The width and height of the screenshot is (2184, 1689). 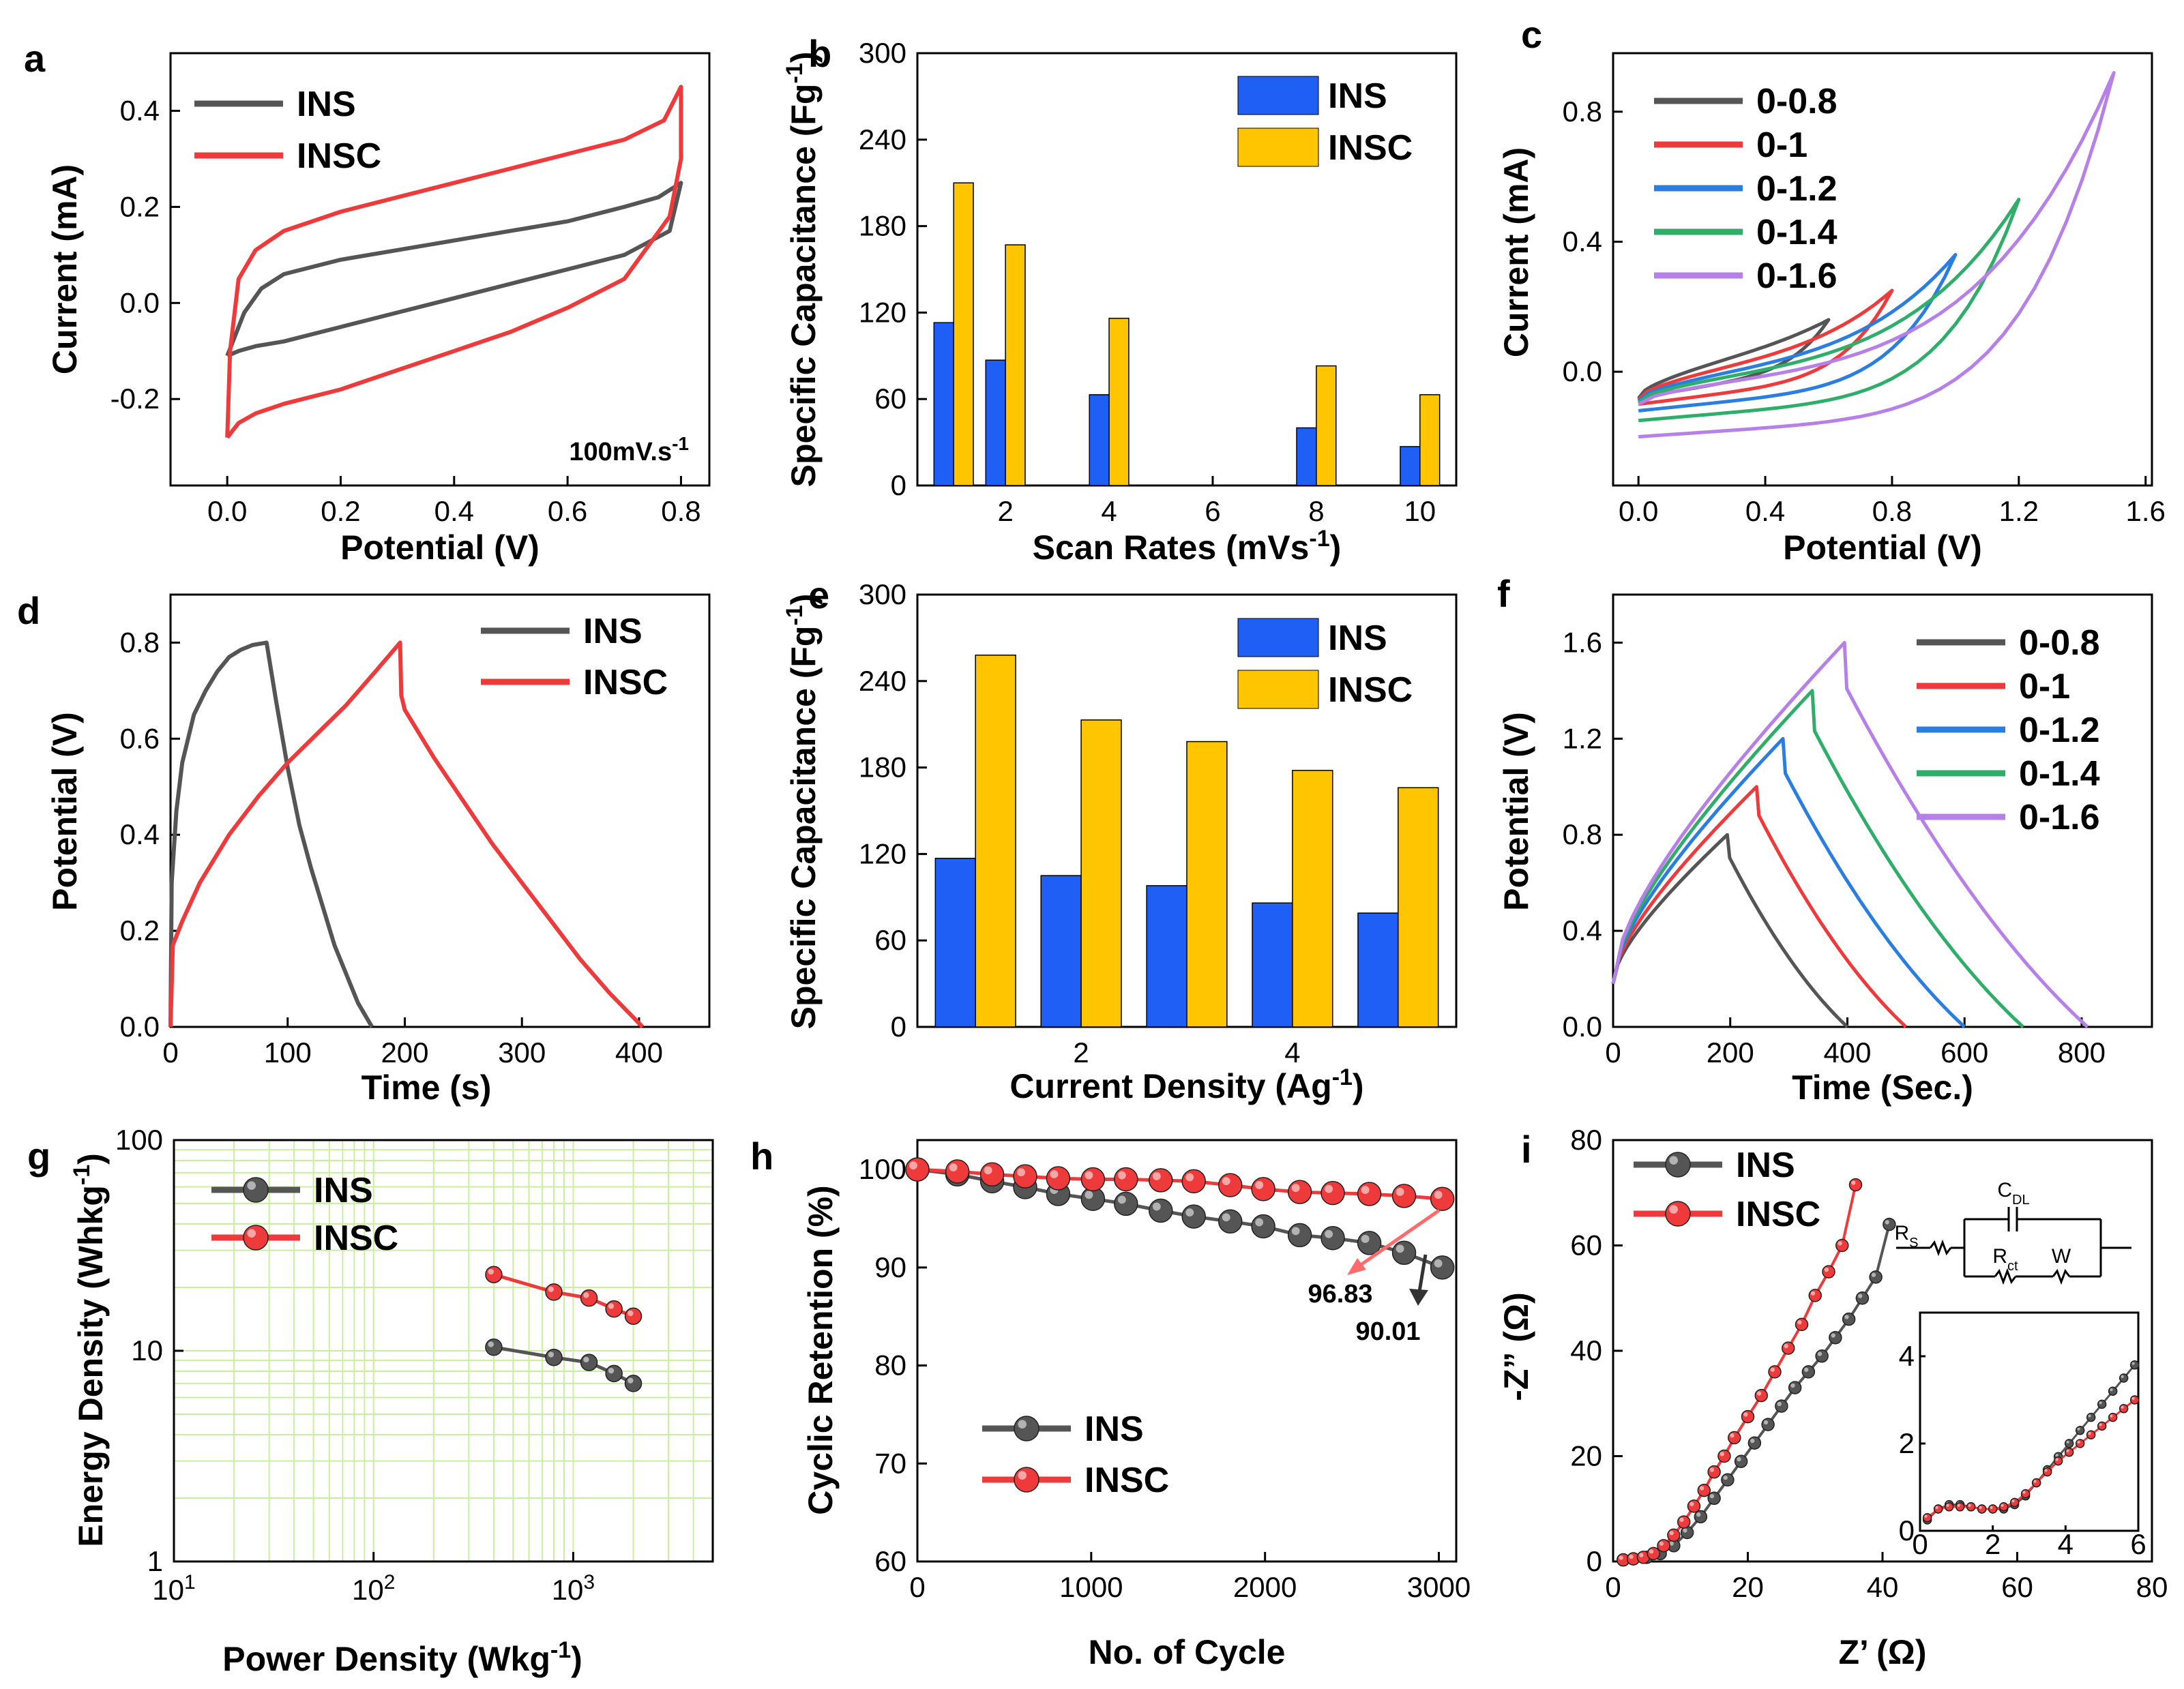 I want to click on x-tick-label: 4, so click(x=2066, y=1544).